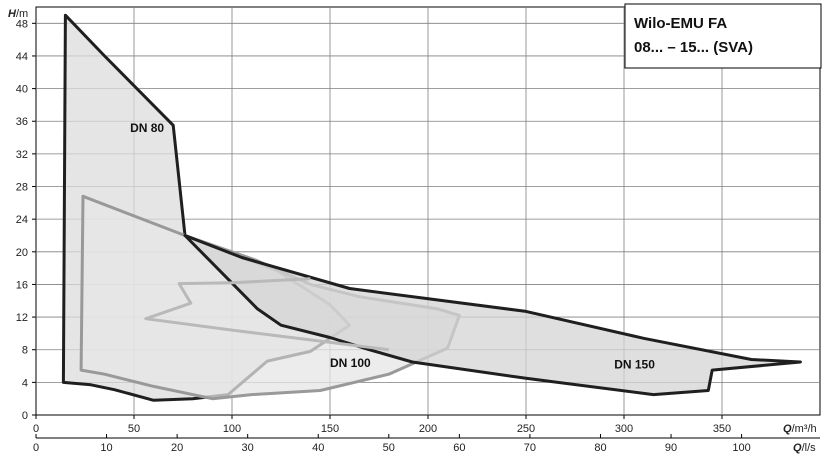 This screenshot has height=459, width=826. I want to click on x-primary-tick-label: 0, so click(36, 429).